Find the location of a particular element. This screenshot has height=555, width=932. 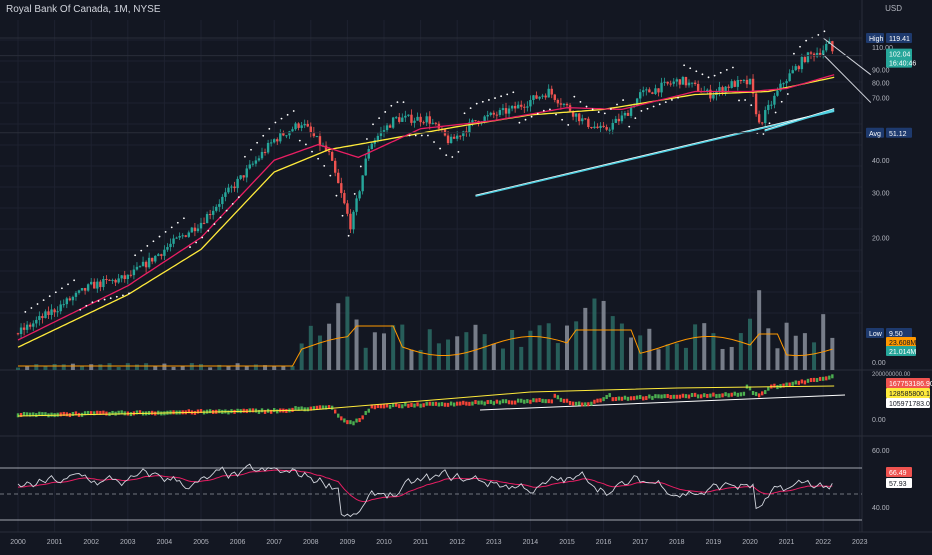

countdown-badge: 16:40:46 is located at coordinates (902, 64).